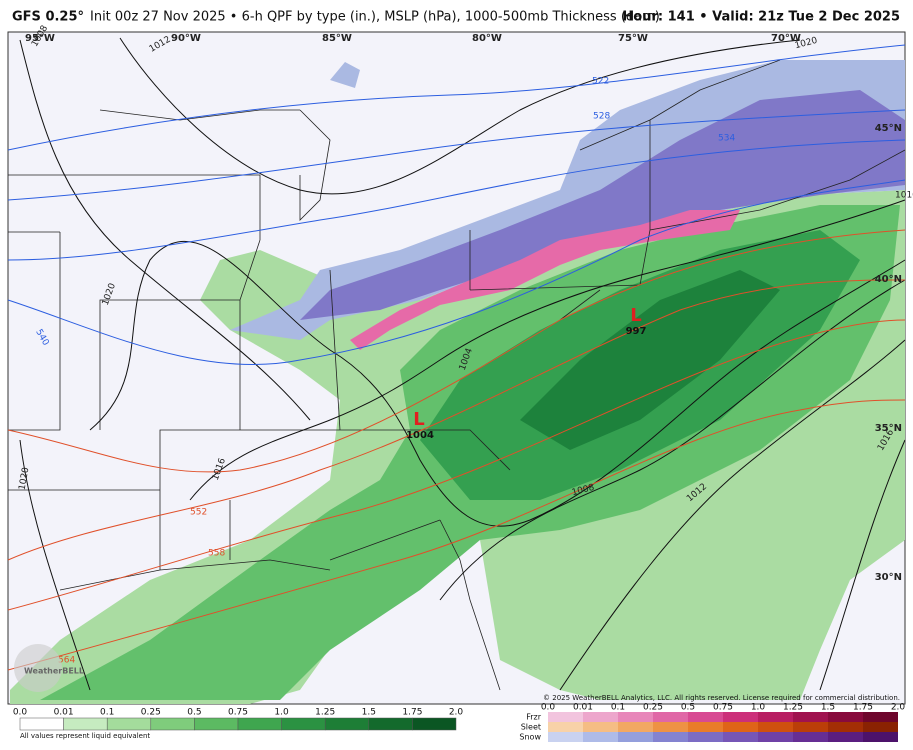 Image resolution: width=913 pixels, height=750 pixels. Describe the element at coordinates (420, 435) in the screenshot. I see `low-pressure: 1004` at that location.